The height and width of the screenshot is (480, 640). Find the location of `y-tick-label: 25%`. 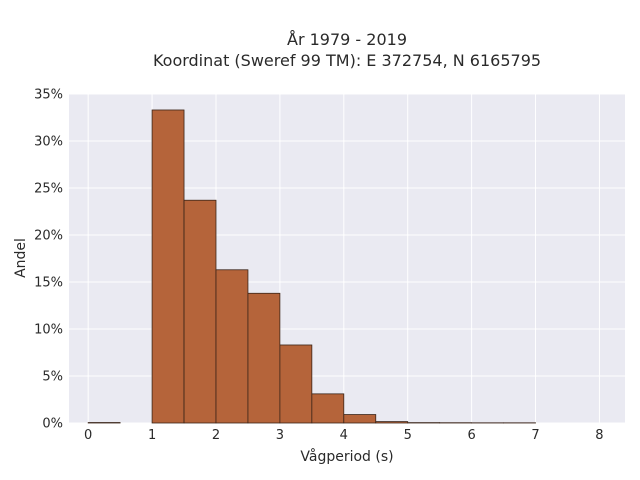

y-tick-label: 25% is located at coordinates (48, 189).